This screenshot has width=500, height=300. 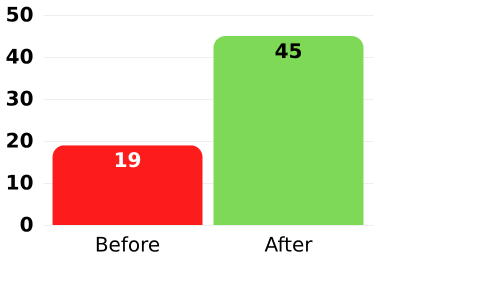 I want to click on data-label: 45, so click(x=288, y=51).